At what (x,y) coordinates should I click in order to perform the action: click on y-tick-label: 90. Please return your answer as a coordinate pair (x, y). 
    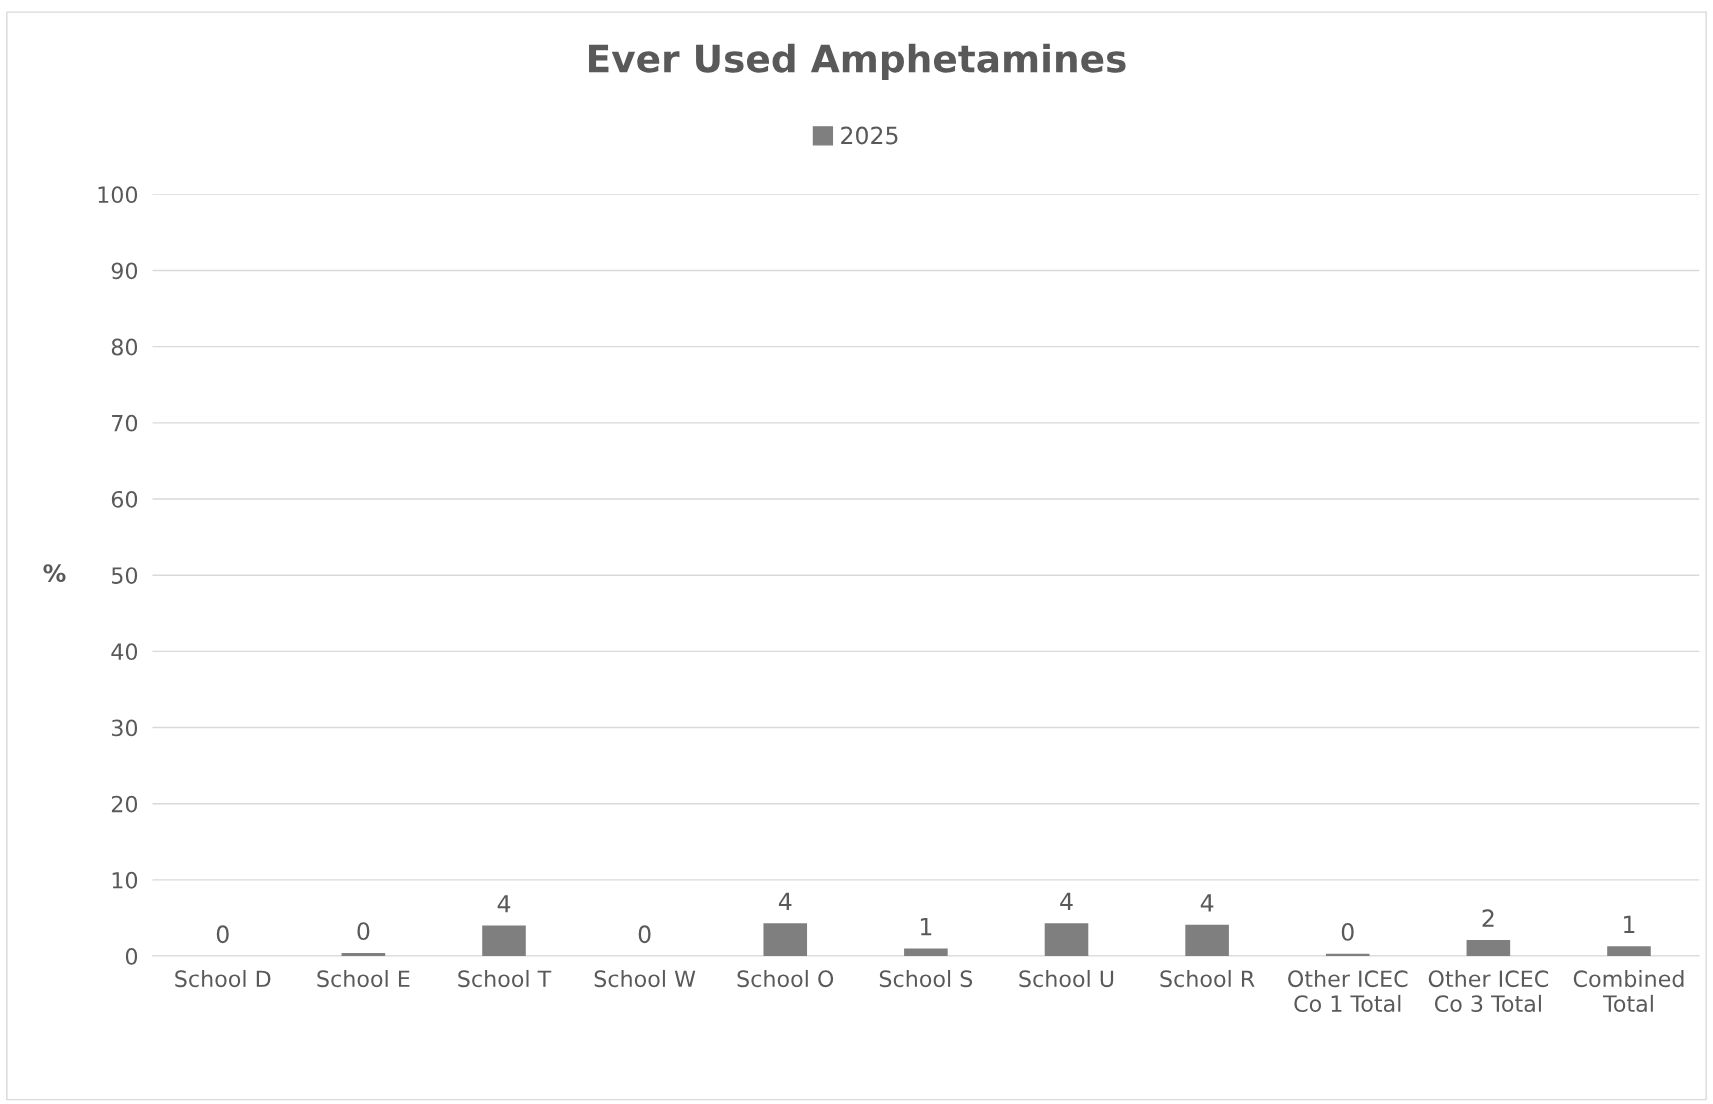
    Looking at the image, I should click on (124, 271).